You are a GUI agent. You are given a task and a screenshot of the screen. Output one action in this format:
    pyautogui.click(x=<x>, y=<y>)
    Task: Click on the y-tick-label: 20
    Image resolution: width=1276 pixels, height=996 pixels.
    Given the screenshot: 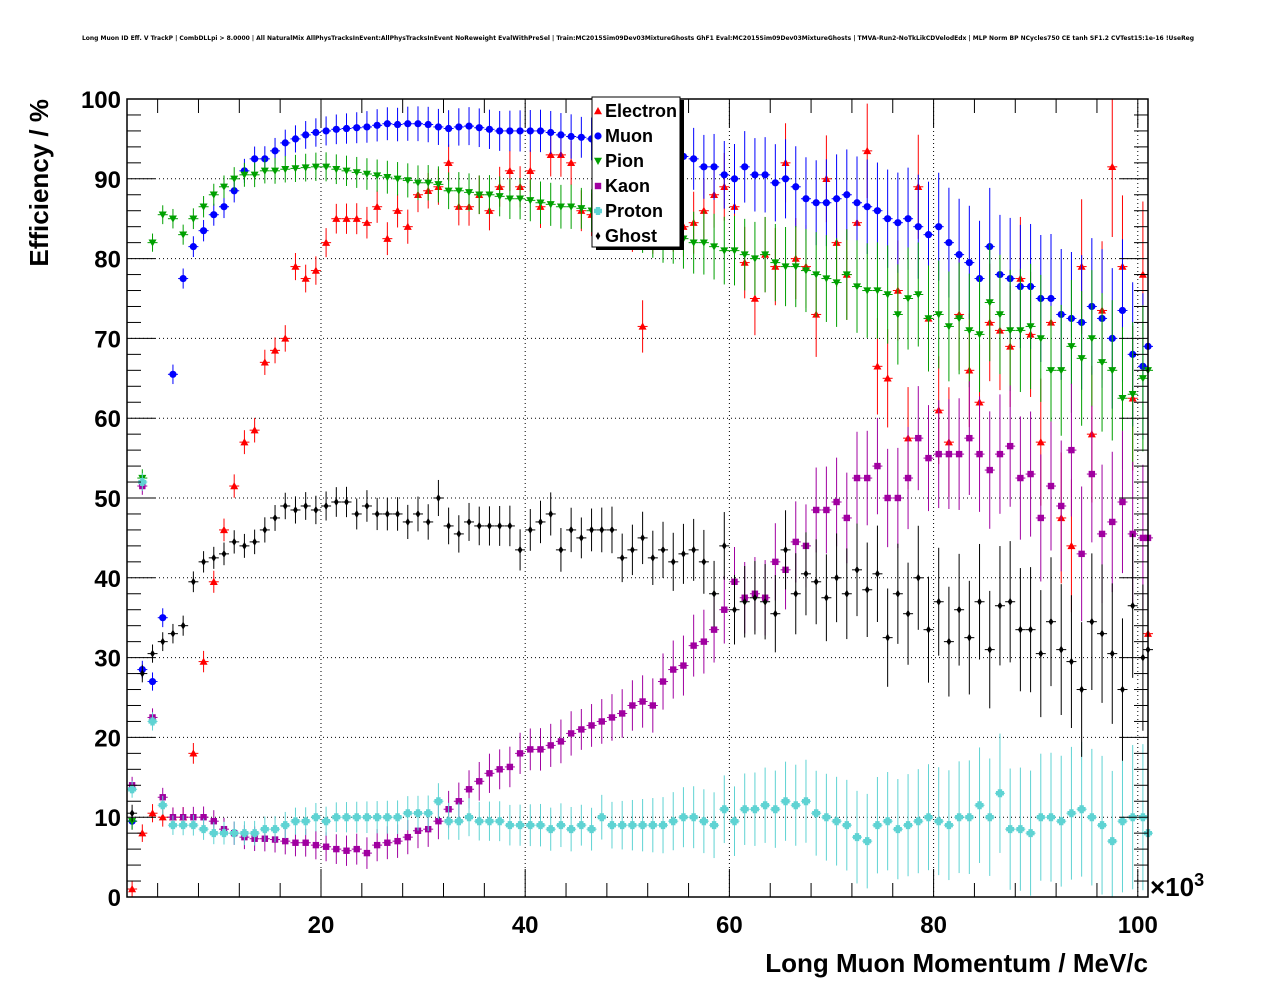 What is the action you would take?
    pyautogui.click(x=107, y=738)
    